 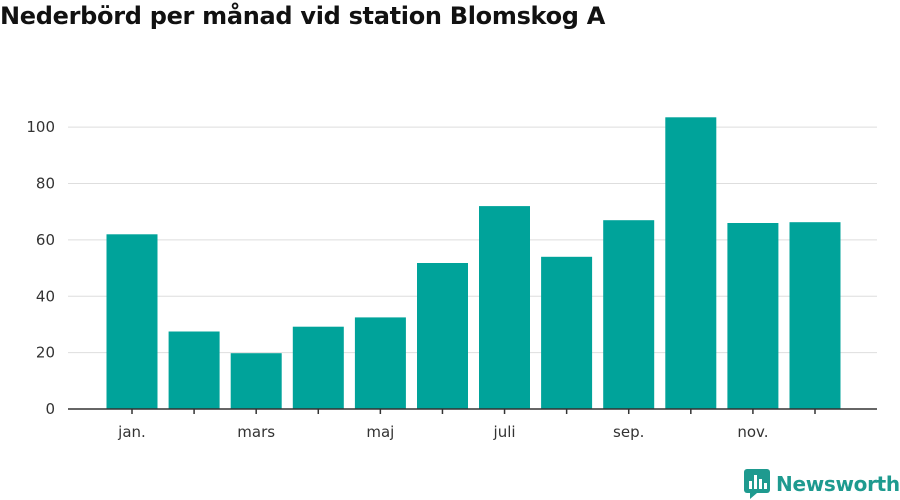 What do you see at coordinates (45, 240) in the screenshot?
I see `y-tick-label: 60` at bounding box center [45, 240].